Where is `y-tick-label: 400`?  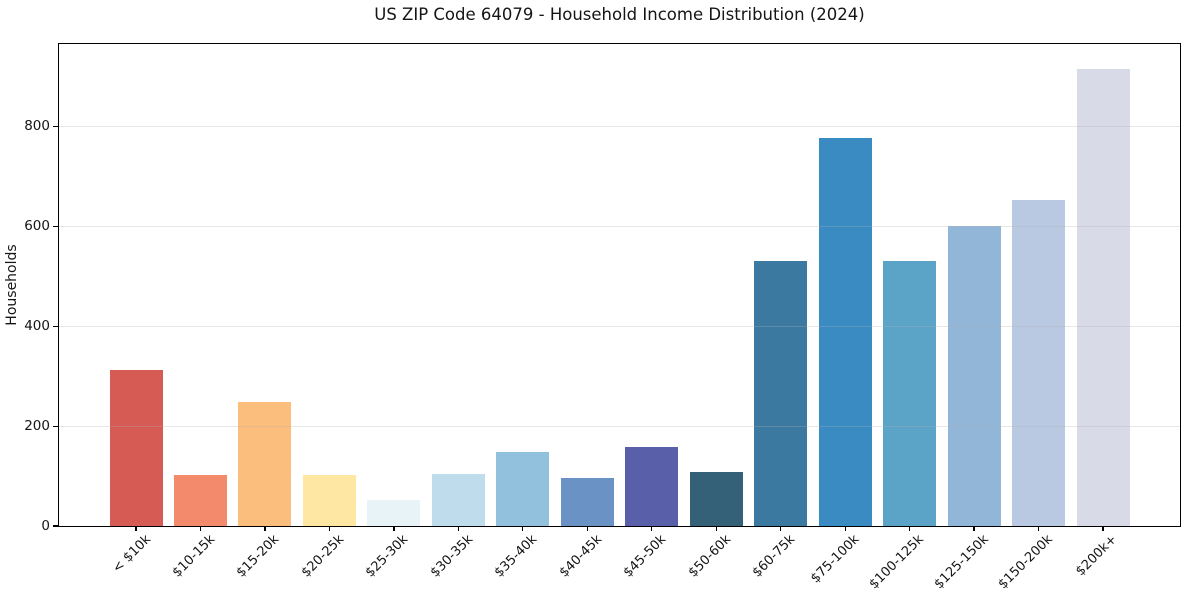
y-tick-label: 400 is located at coordinates (37, 326).